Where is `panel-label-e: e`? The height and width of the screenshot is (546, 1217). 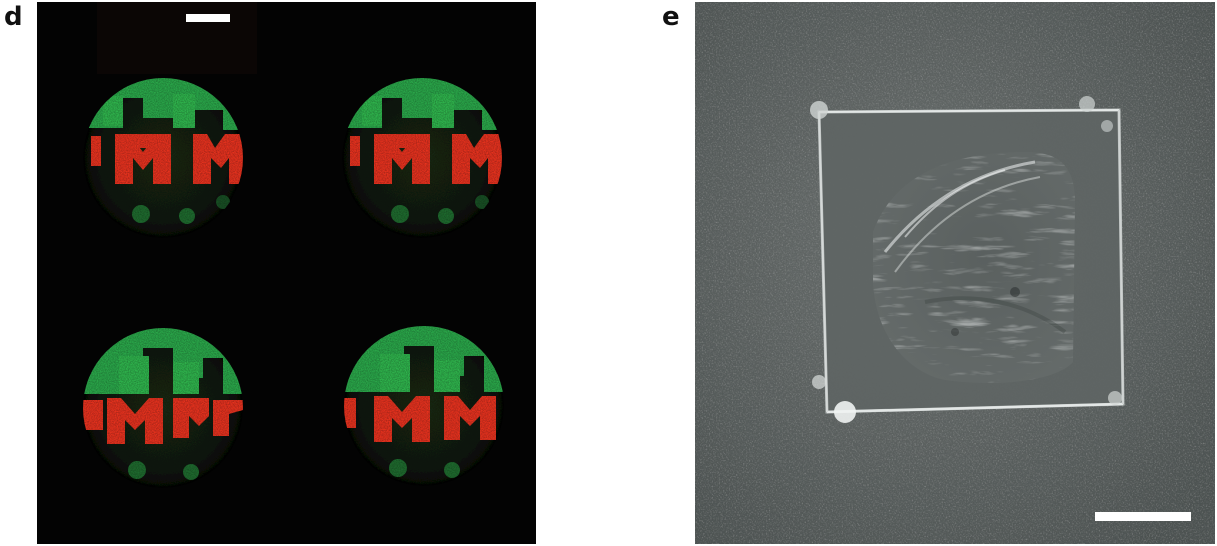
panel-label-e: e is located at coordinates (671, 17).